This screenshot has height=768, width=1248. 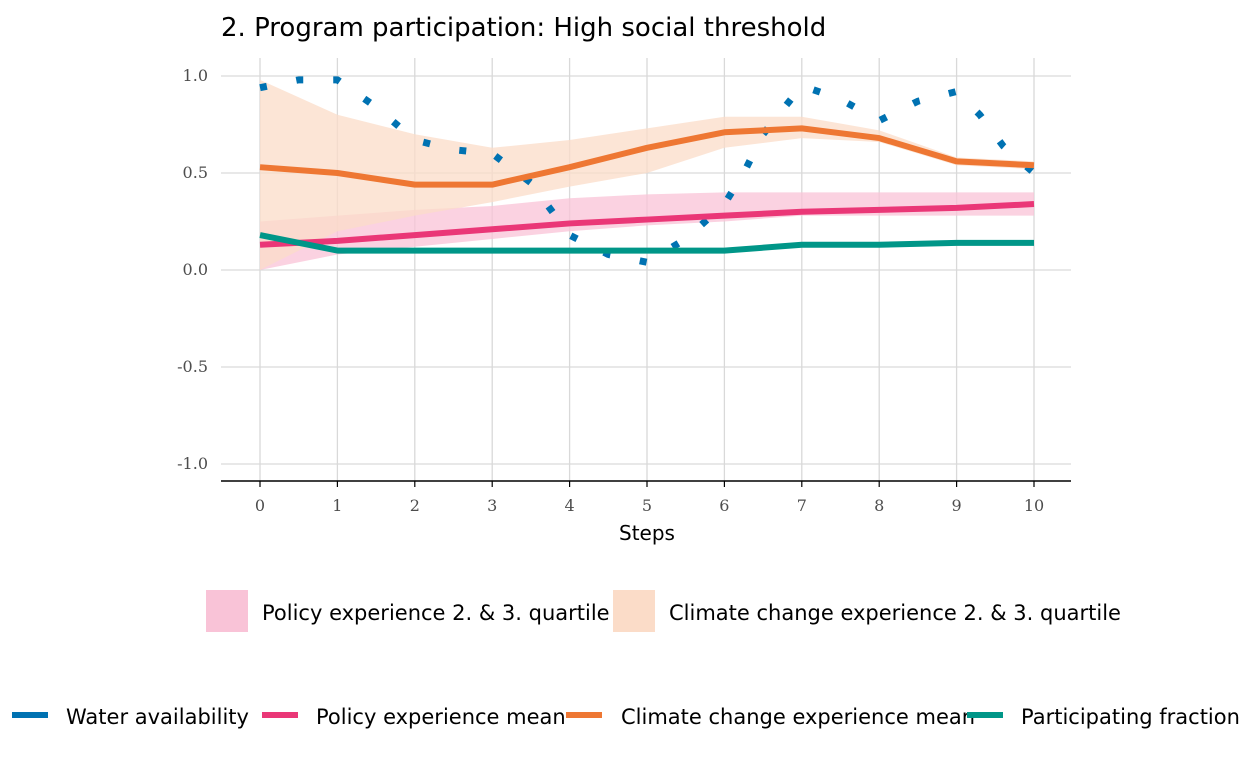 I want to click on legend-line-label-3: Participating fraction mean, so click(x=1134, y=717).